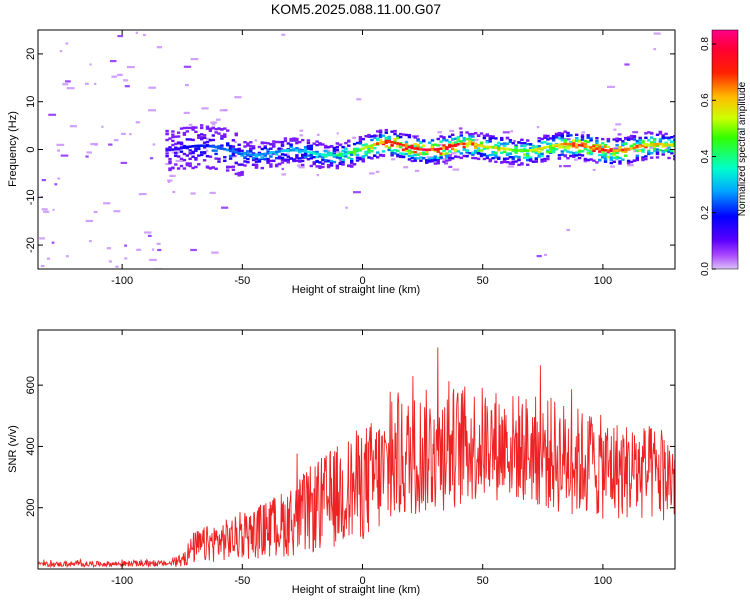 This screenshot has width=750, height=600. I want to click on x-tick-label: -50, so click(242, 281).